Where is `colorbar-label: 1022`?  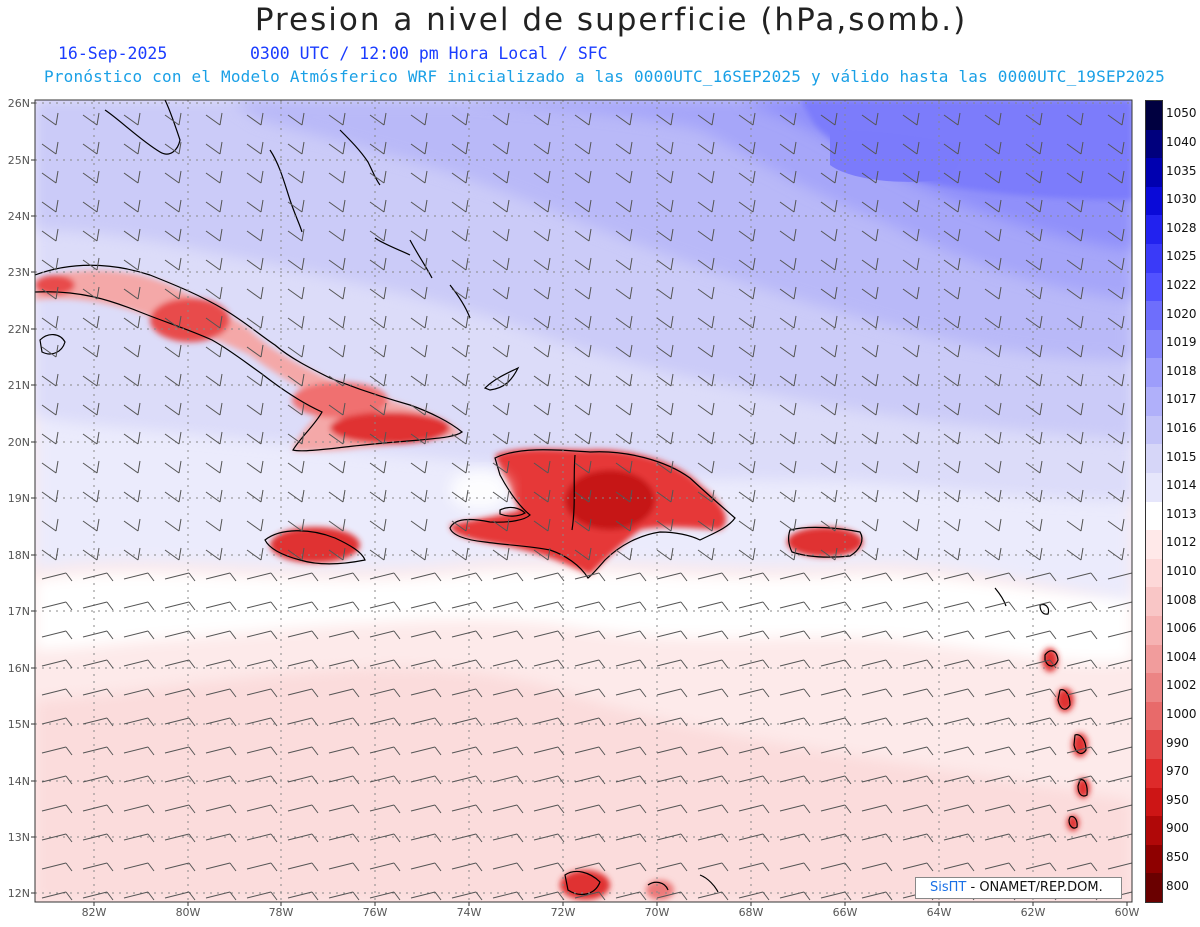 colorbar-label: 1022 is located at coordinates (1181, 284).